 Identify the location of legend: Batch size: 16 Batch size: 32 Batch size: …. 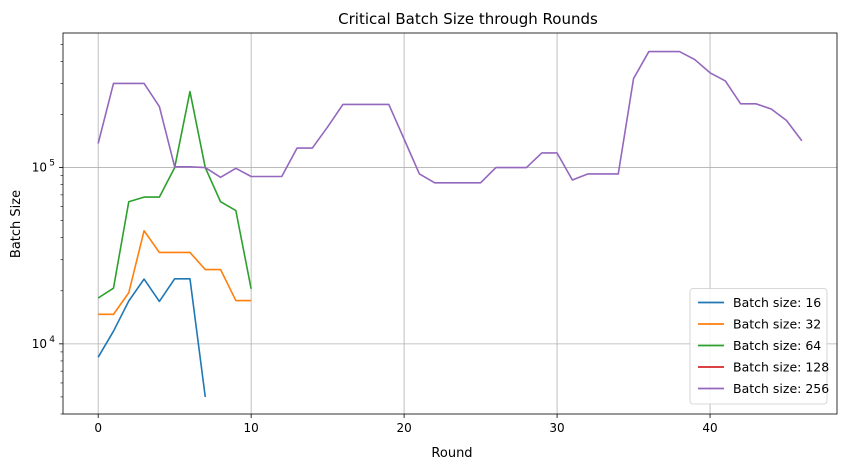
(759, 346).